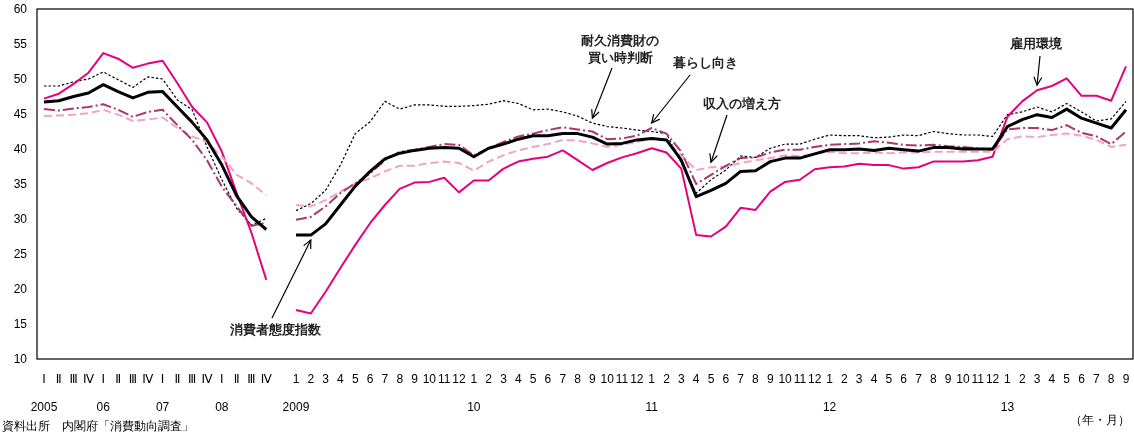 This screenshot has width=1134, height=433. Describe the element at coordinates (222, 393) in the screenshot. I see `x-tick-label: Ⅰ 08` at that location.